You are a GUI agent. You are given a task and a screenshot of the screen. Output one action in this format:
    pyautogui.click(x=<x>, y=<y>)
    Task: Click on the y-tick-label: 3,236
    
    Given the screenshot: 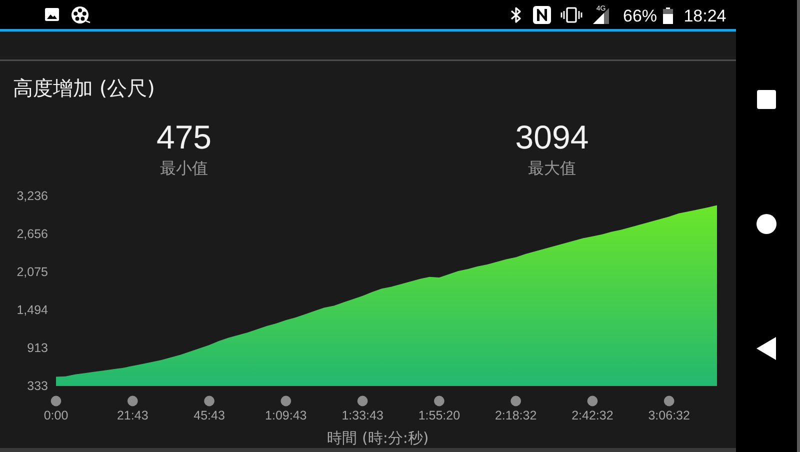 What is the action you would take?
    pyautogui.click(x=32, y=196)
    